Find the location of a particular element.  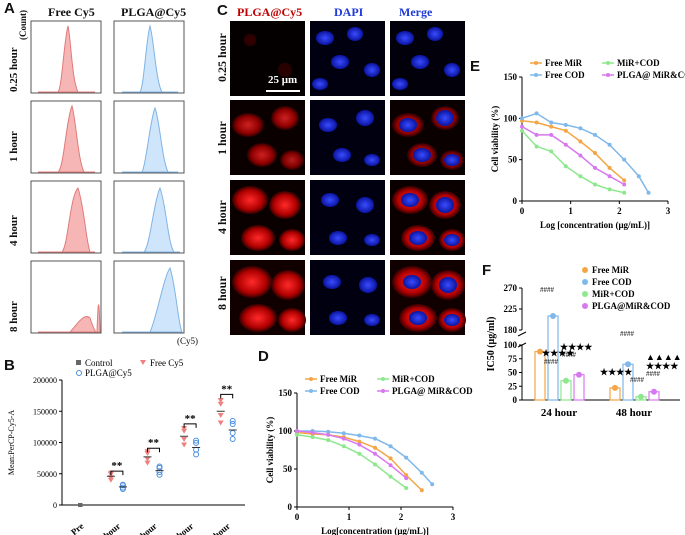

legend-label: MiR+COD is located at coordinates (413, 379).